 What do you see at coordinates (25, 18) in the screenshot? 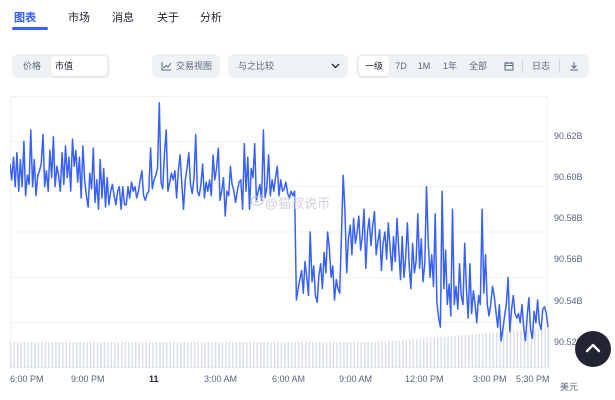
I see `tab-chart: 图表` at bounding box center [25, 18].